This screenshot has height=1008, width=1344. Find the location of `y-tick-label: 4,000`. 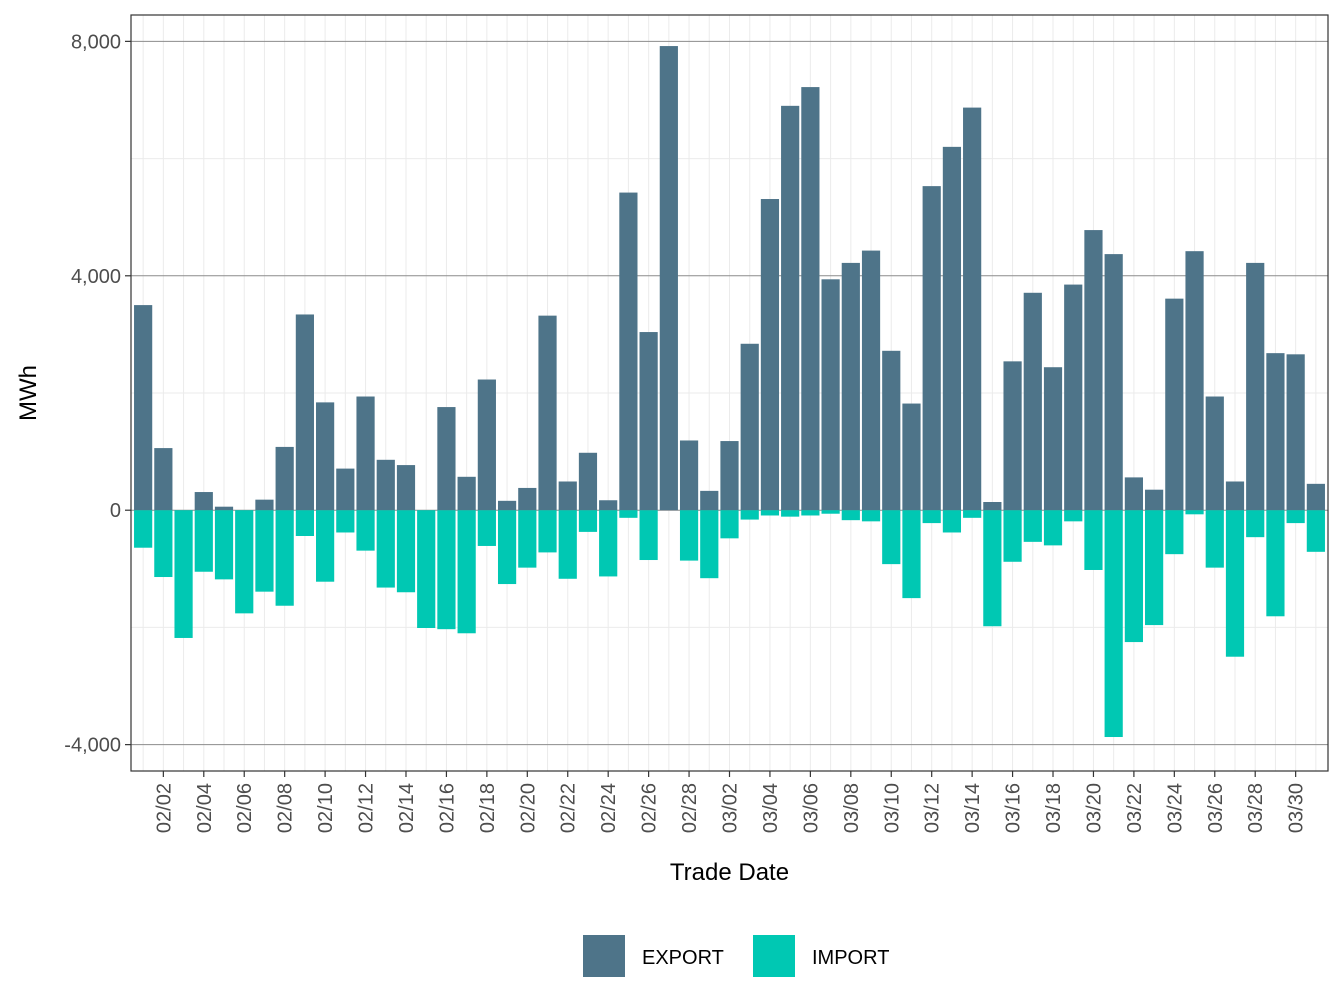

y-tick-label: 4,000 is located at coordinates (96, 277).